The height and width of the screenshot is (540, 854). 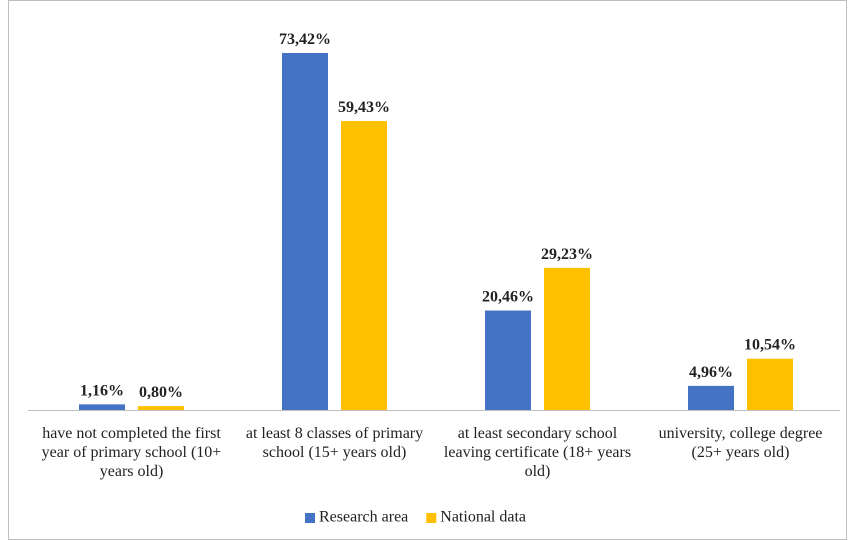 I want to click on value-label: 29,23%, so click(x=567, y=254).